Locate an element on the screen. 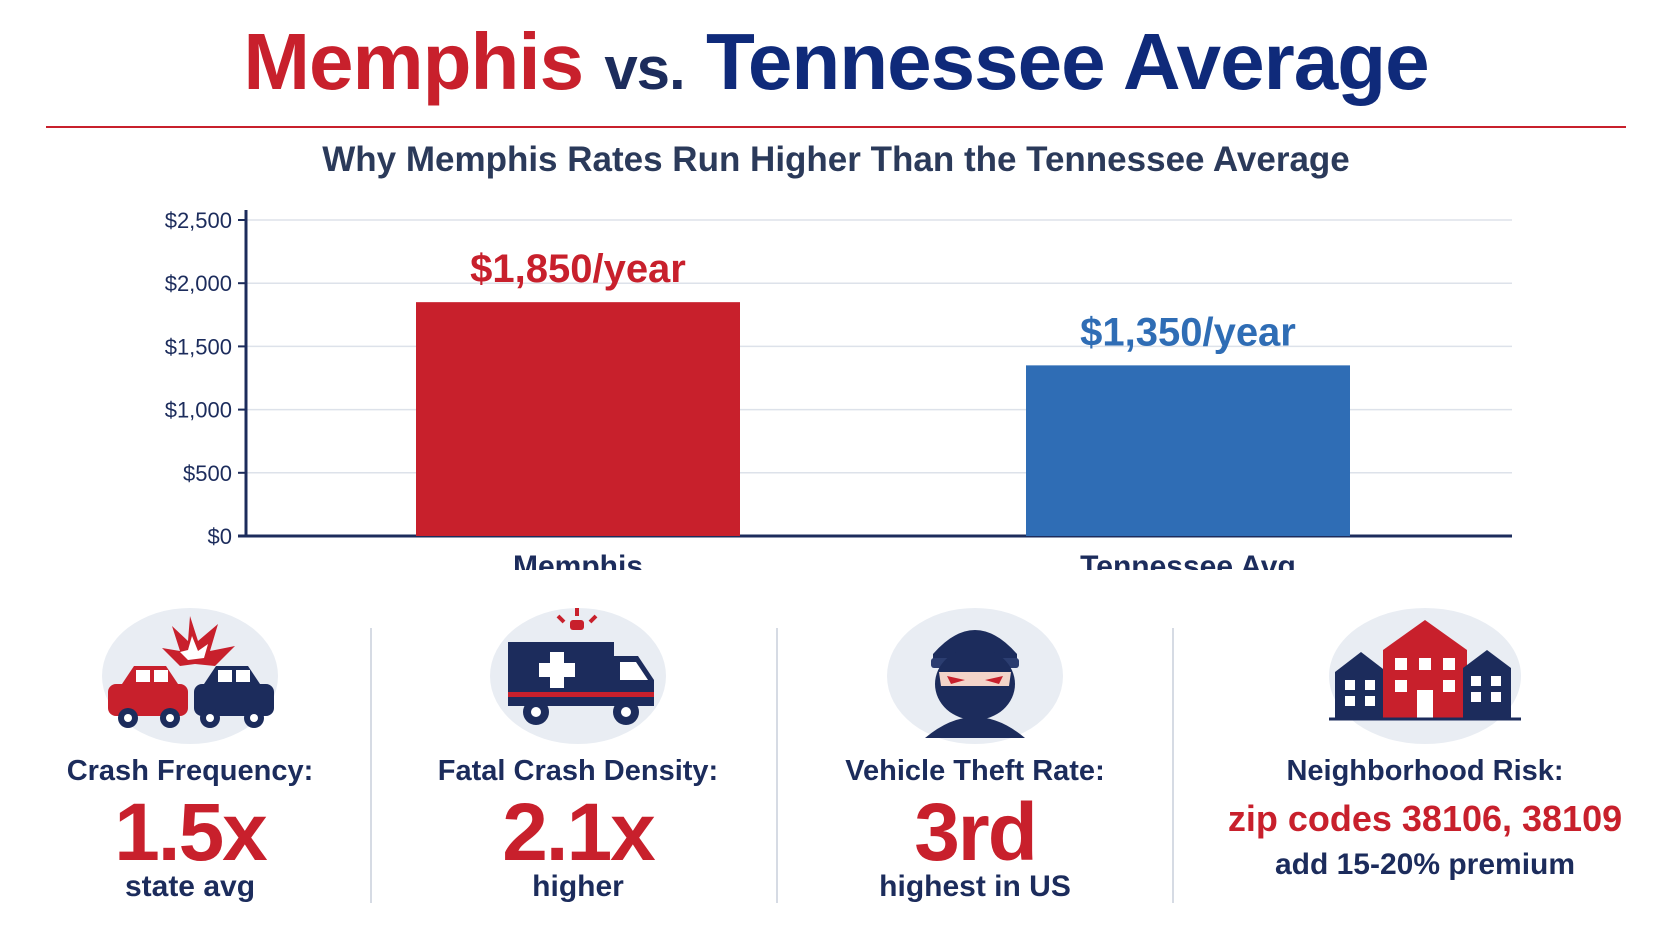 The width and height of the screenshot is (1672, 941). stat-label: Neighborhood Risk: is located at coordinates (1425, 771).